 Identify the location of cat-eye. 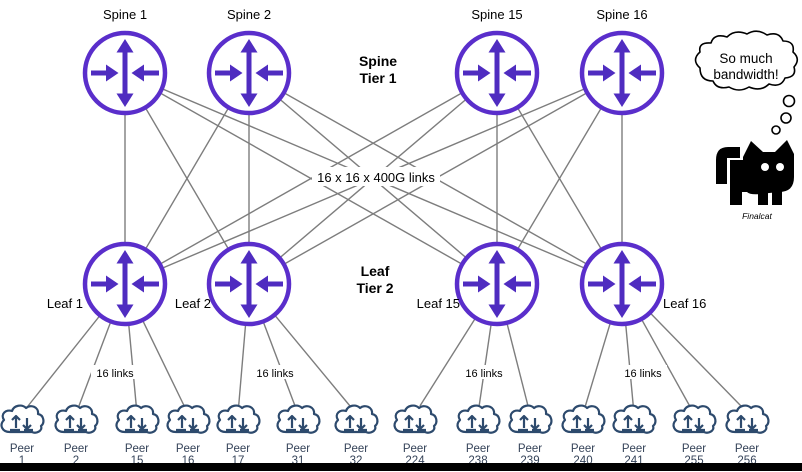
(780, 167).